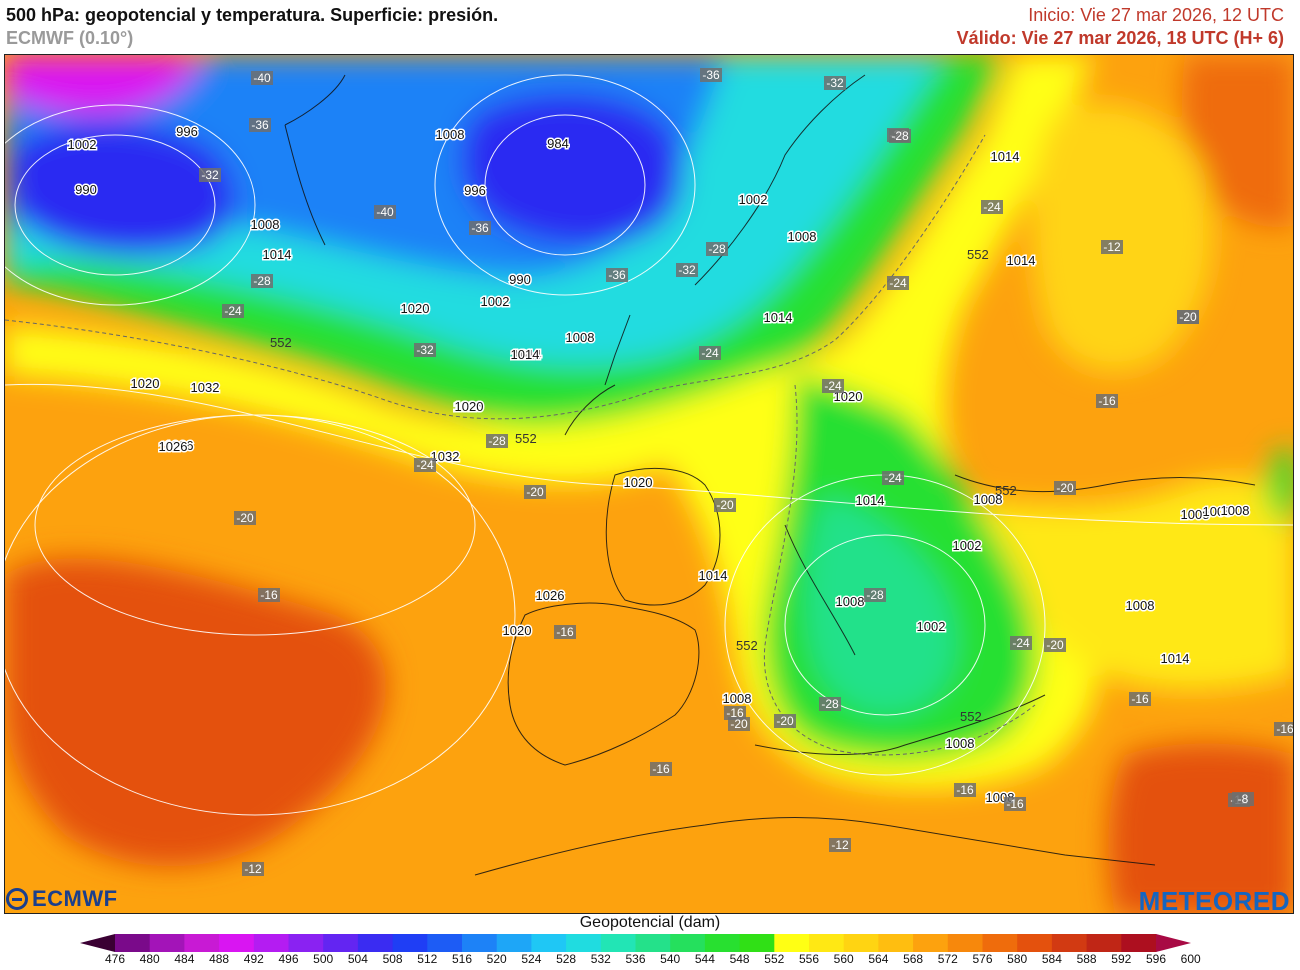 This screenshot has width=1300, height=970. Describe the element at coordinates (187, 131) in the screenshot. I see `pressure-label: 996` at that location.